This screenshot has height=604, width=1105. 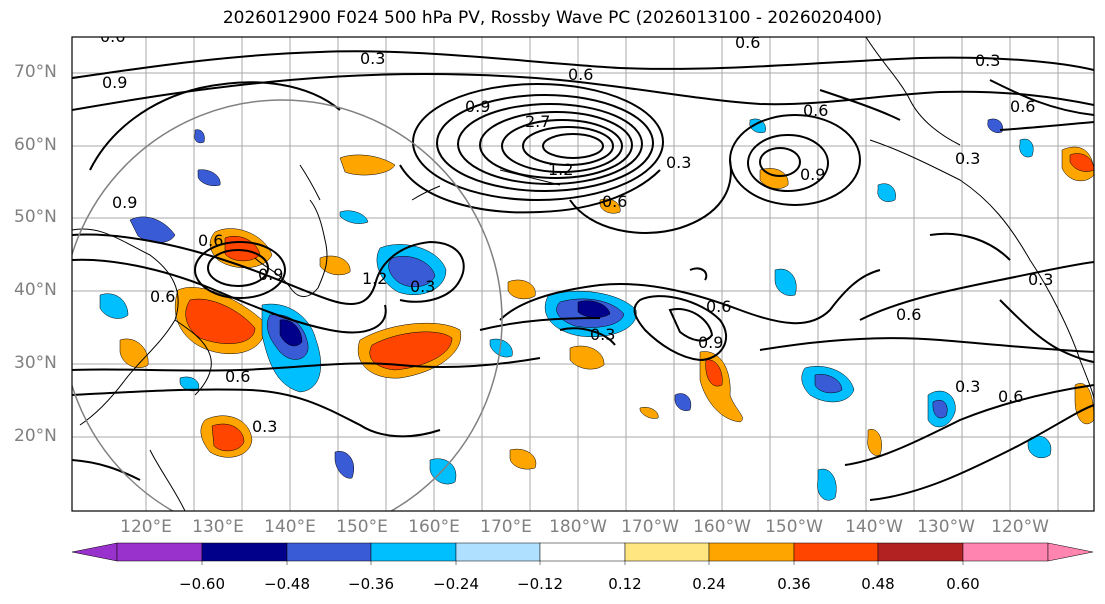 What do you see at coordinates (650, 527) in the screenshot?
I see `lon-label: 170°W` at bounding box center [650, 527].